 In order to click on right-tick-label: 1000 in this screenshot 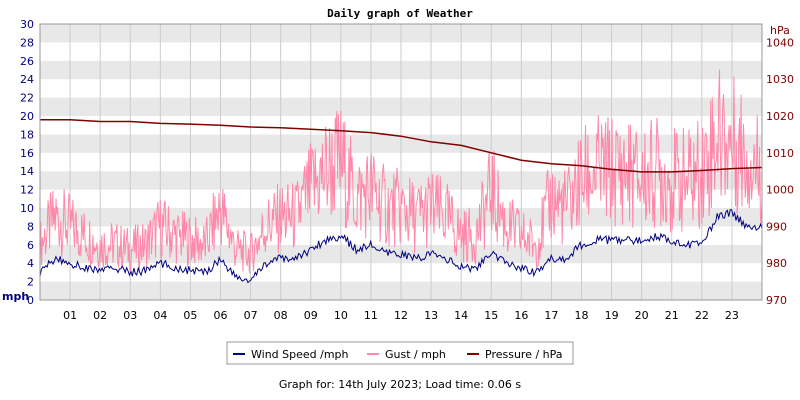, I will do `click(780, 190)`.